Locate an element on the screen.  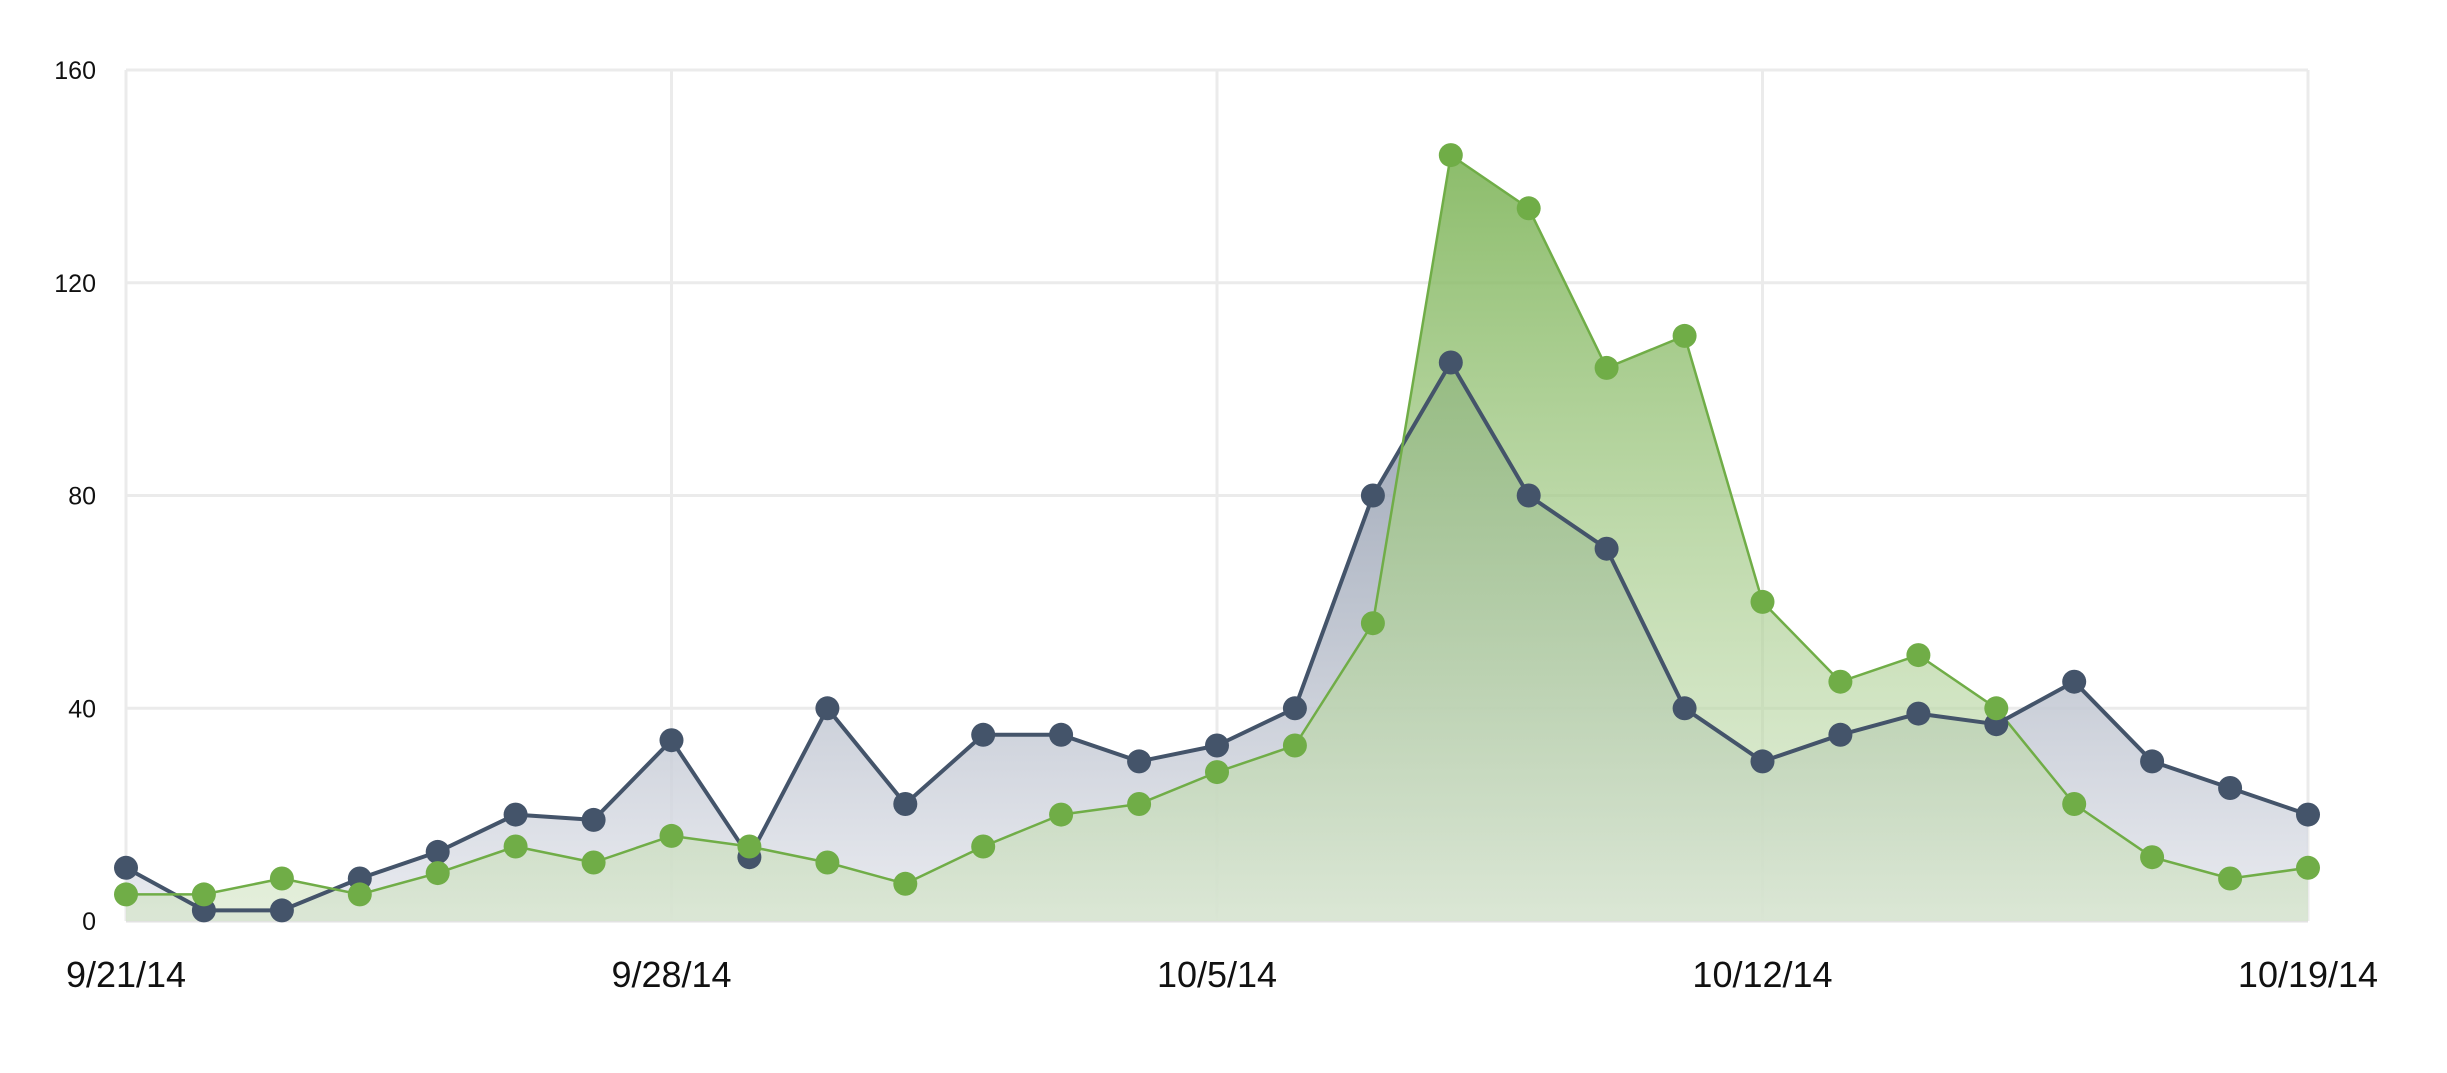
x-tick-label: 9/21/14 is located at coordinates (126, 974).